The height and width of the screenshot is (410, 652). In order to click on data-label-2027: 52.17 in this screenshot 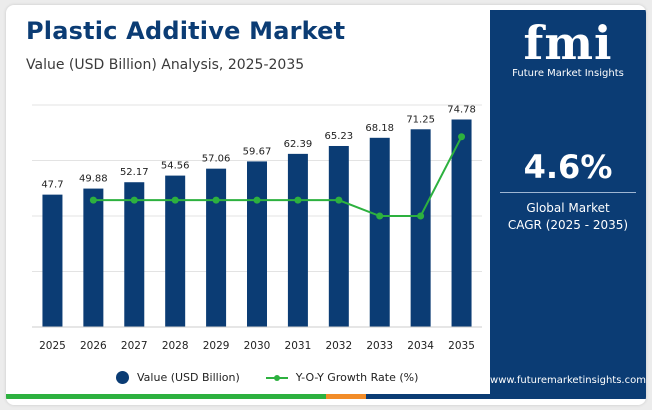, I will do `click(134, 172)`.